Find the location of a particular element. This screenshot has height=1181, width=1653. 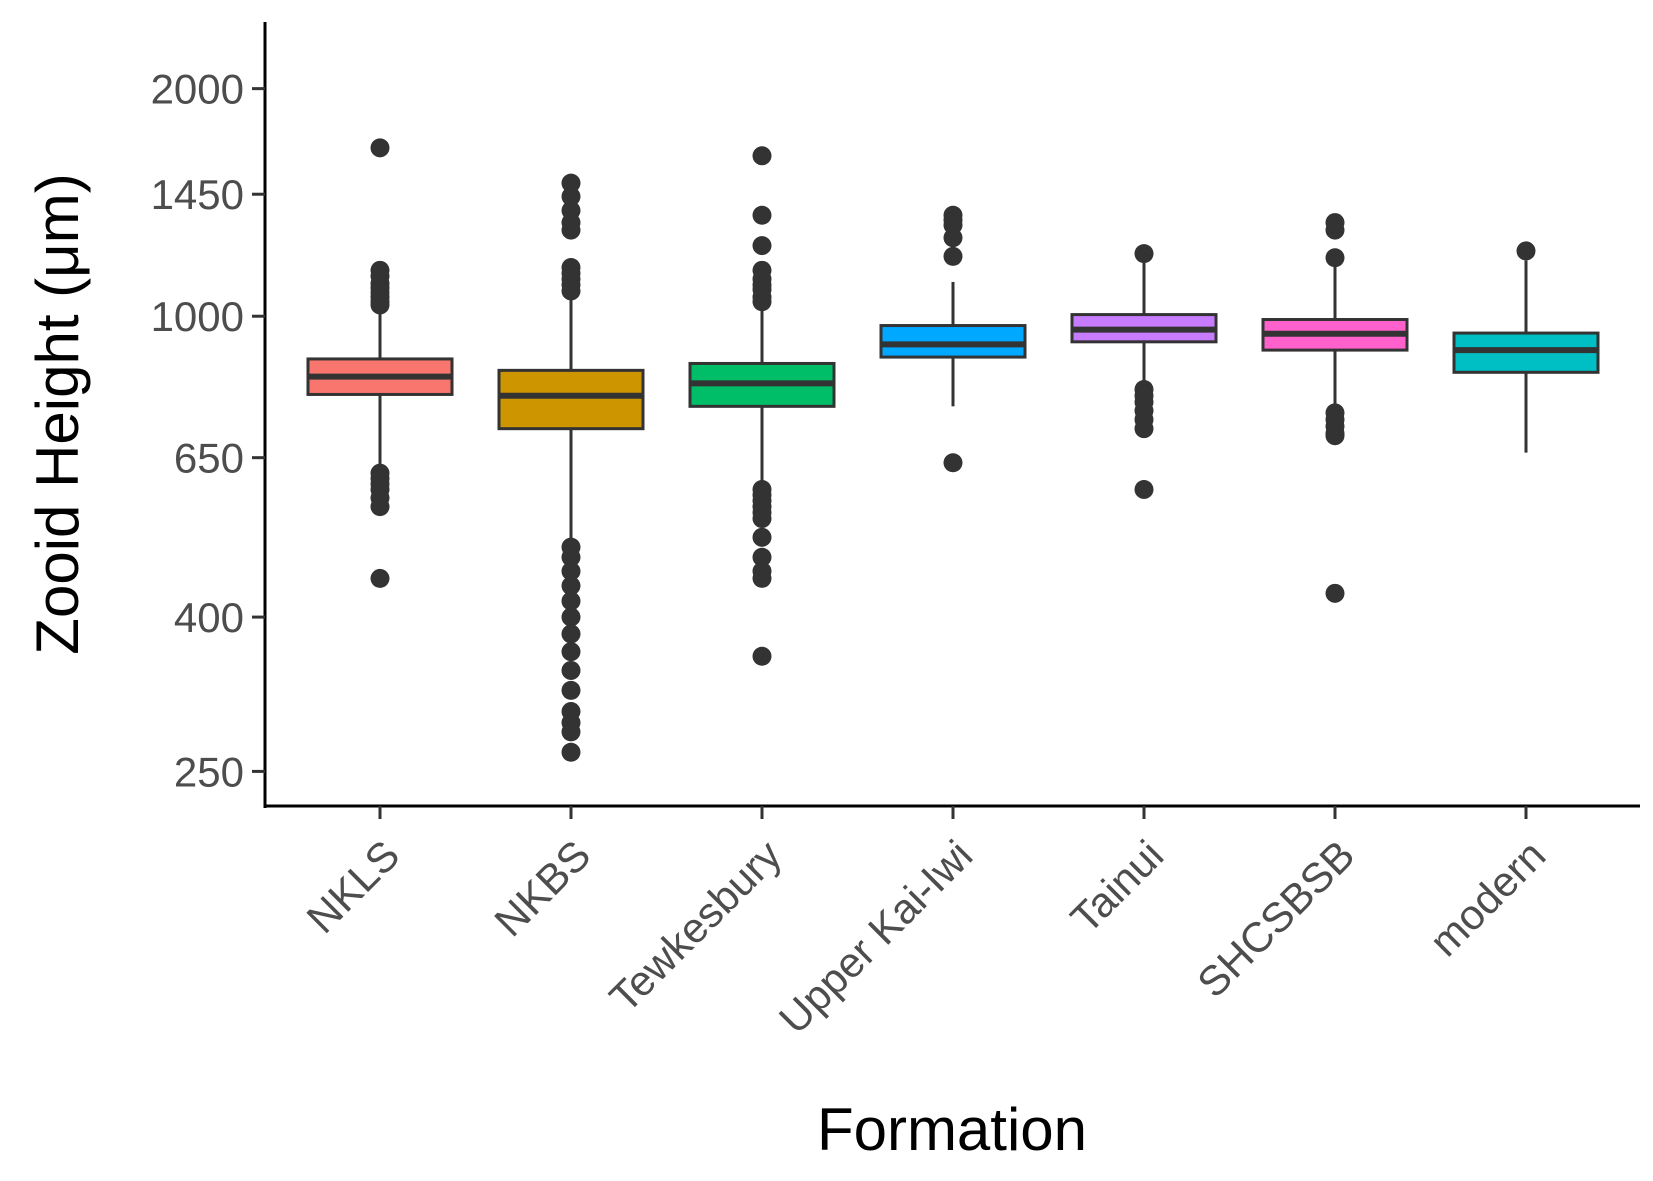

box-upper-kai-iwi is located at coordinates (953, 339).